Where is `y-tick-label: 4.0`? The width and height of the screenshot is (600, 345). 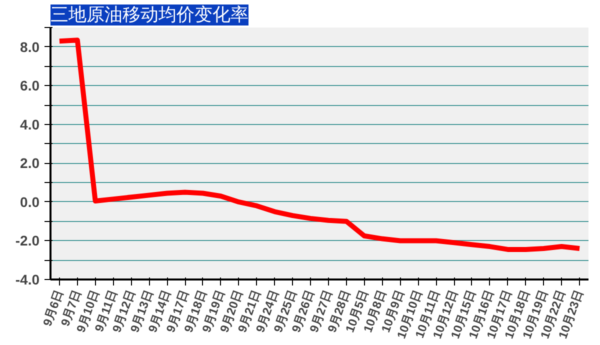 y-tick-label: 4.0 is located at coordinates (30, 124).